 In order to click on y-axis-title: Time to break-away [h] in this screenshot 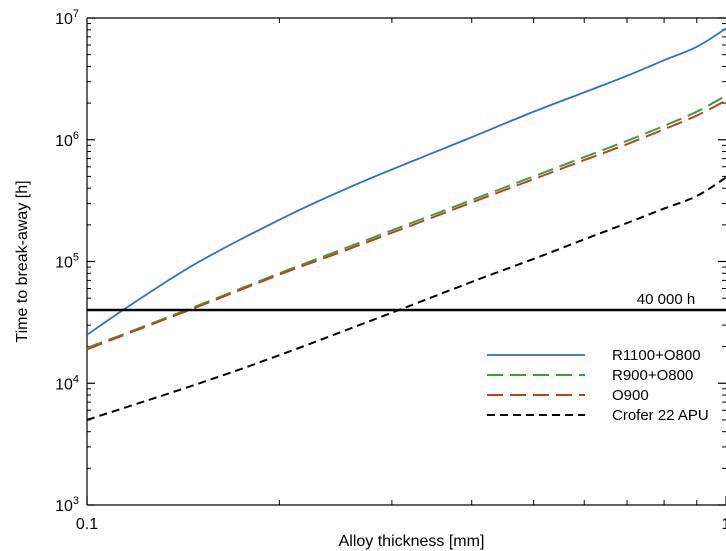, I will do `click(22, 261)`.